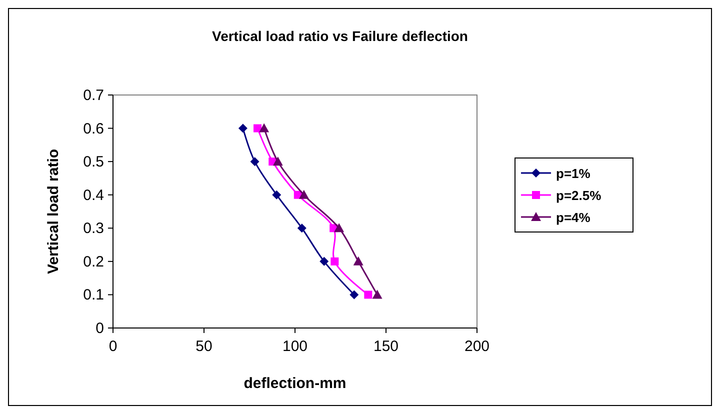 Image resolution: width=720 pixels, height=414 pixels. I want to click on y-tick-label: 0.5, so click(93, 162).